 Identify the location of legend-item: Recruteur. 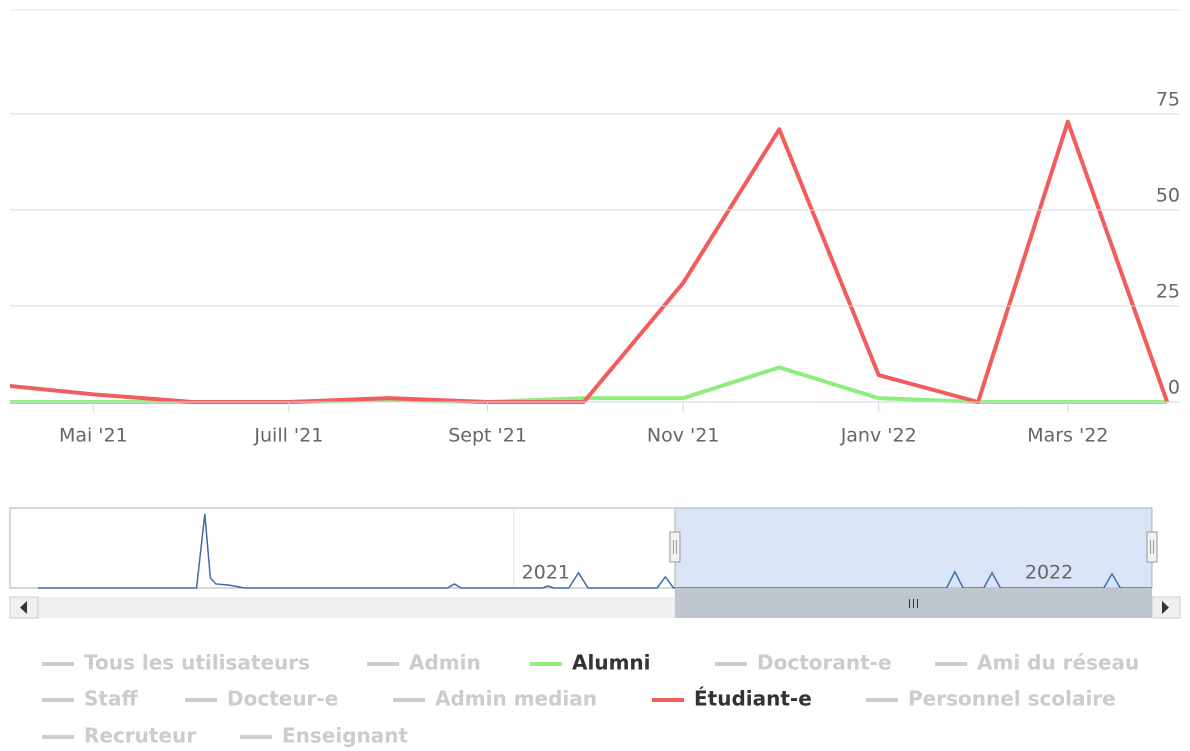
(119, 736).